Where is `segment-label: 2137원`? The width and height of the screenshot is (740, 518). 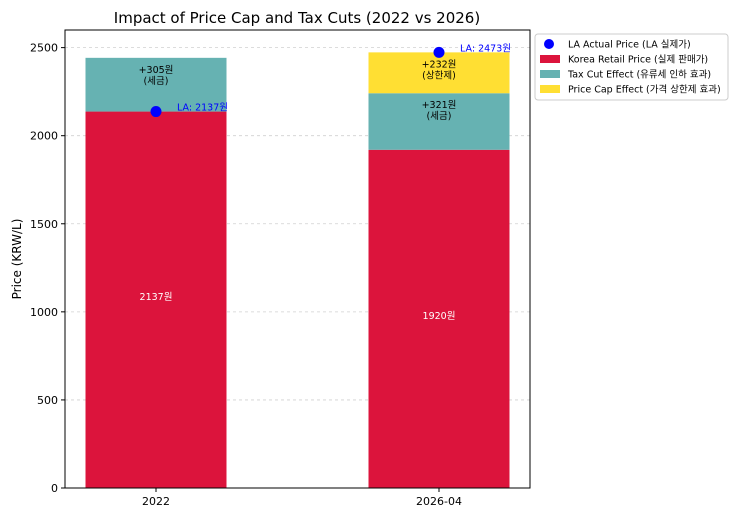
segment-label: 2137원 is located at coordinates (156, 297).